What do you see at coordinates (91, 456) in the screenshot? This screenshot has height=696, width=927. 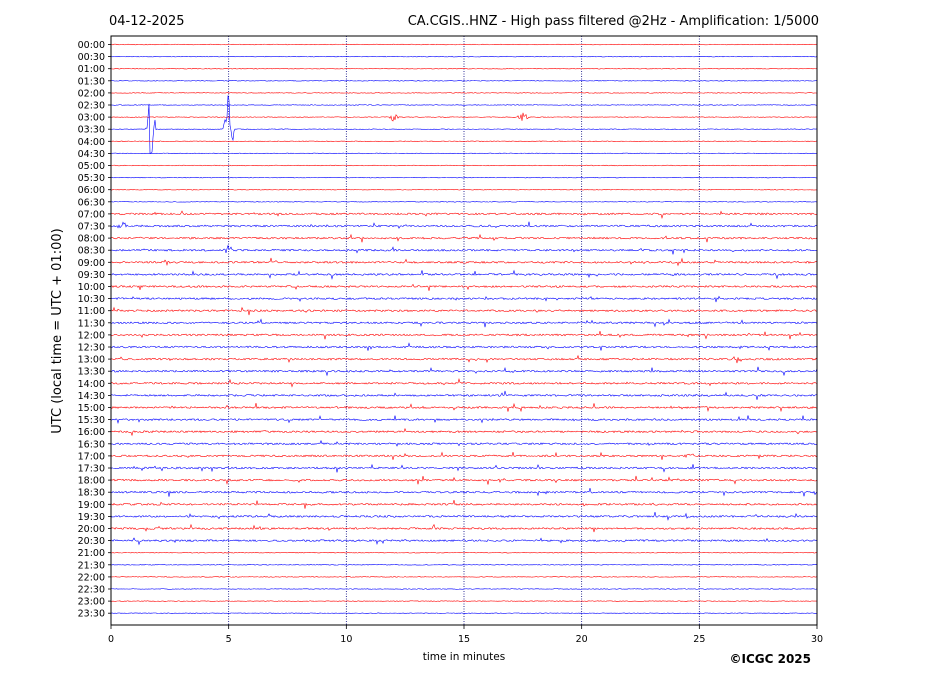 I see `y-tick-label: 17:00` at bounding box center [91, 456].